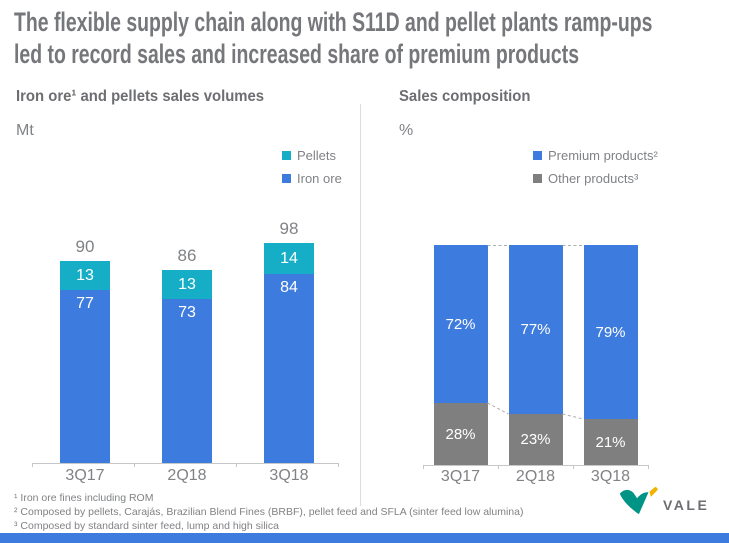  What do you see at coordinates (460, 324) in the screenshot?
I see `bar-segment-premium: 72%` at bounding box center [460, 324].